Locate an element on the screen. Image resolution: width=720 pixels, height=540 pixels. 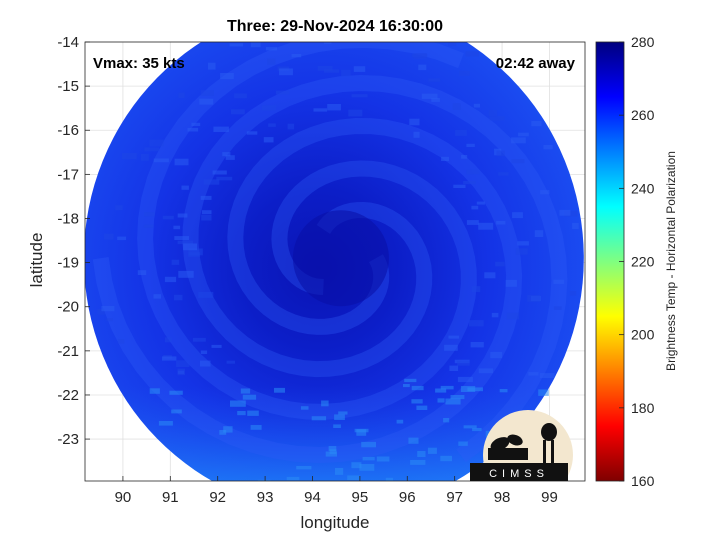
y-axis-ticks: -14 -15 -16 -17 -18 -19 -20 -21 -22 -23 is located at coordinates (73, 241).